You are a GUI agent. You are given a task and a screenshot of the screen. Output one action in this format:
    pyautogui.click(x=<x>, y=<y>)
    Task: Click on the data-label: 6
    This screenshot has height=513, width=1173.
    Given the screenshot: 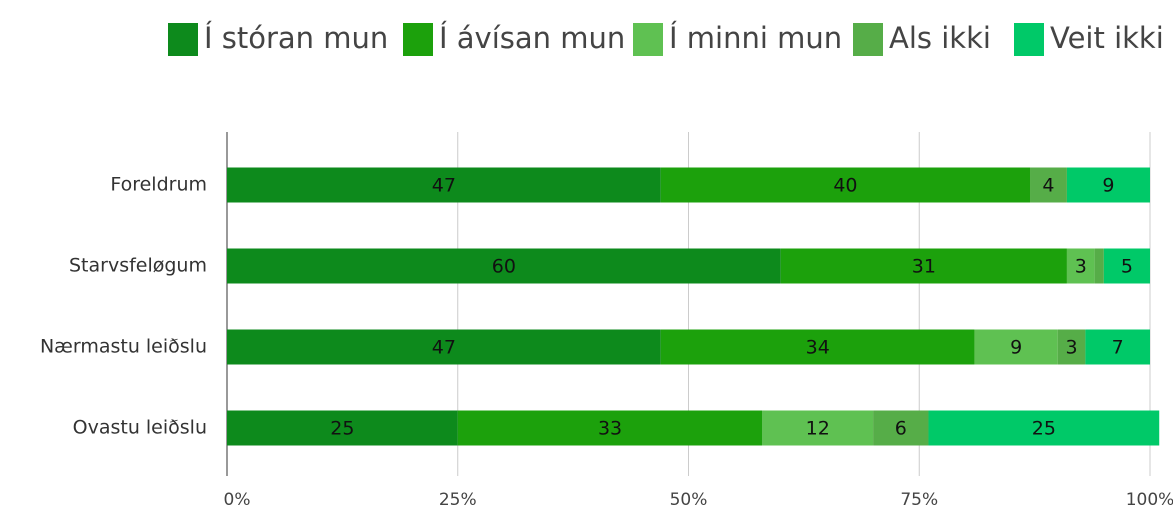 What is the action you would take?
    pyautogui.click(x=901, y=429)
    